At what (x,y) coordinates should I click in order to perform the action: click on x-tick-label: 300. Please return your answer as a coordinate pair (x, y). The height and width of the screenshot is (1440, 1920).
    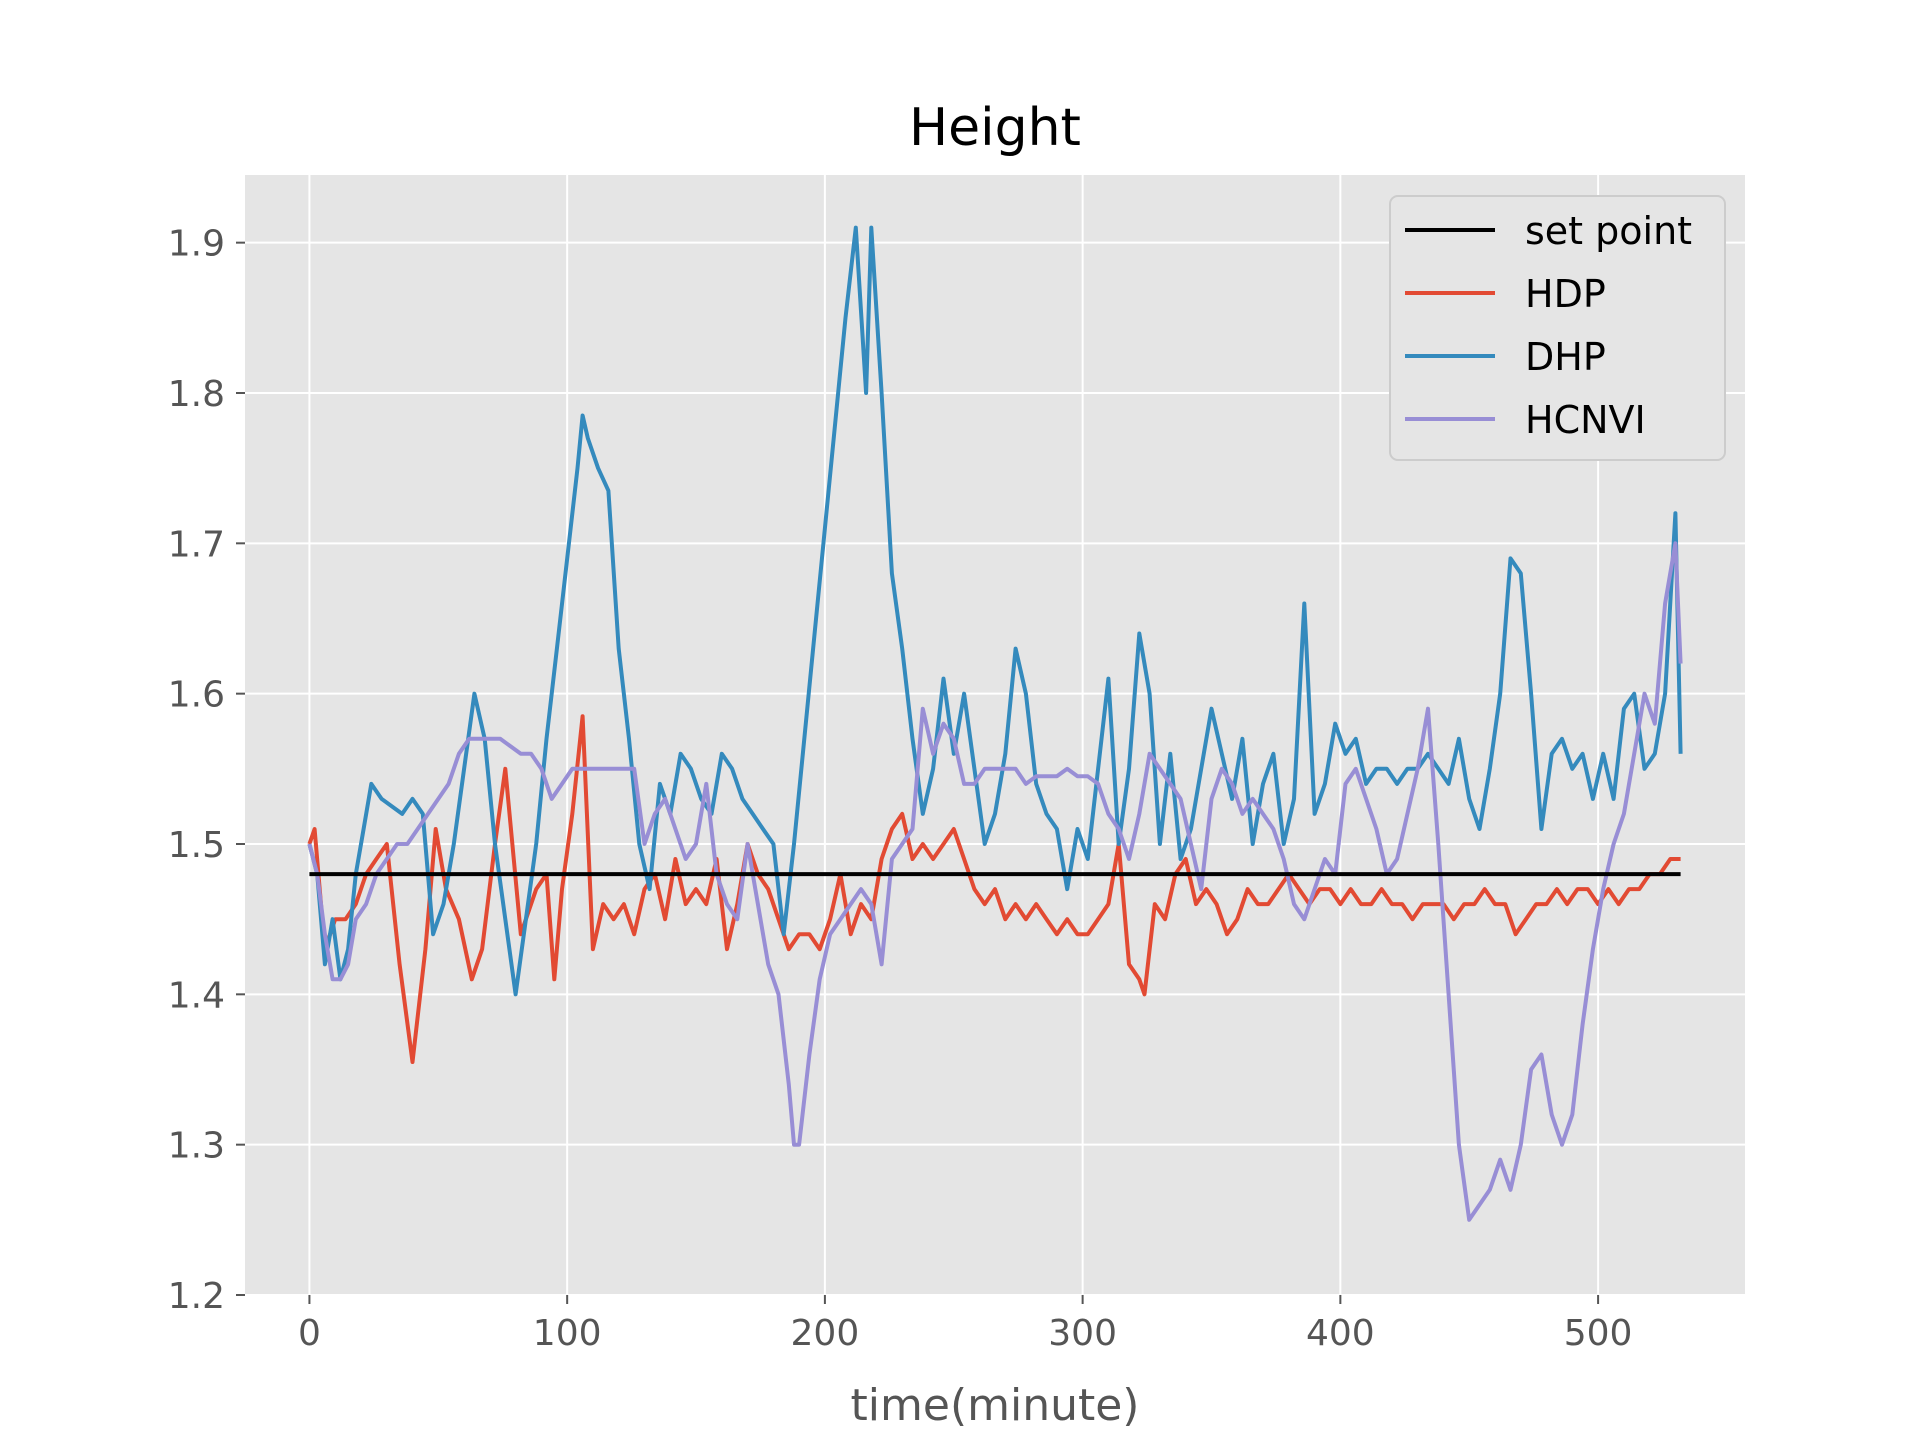
    Looking at the image, I should click on (1082, 1333).